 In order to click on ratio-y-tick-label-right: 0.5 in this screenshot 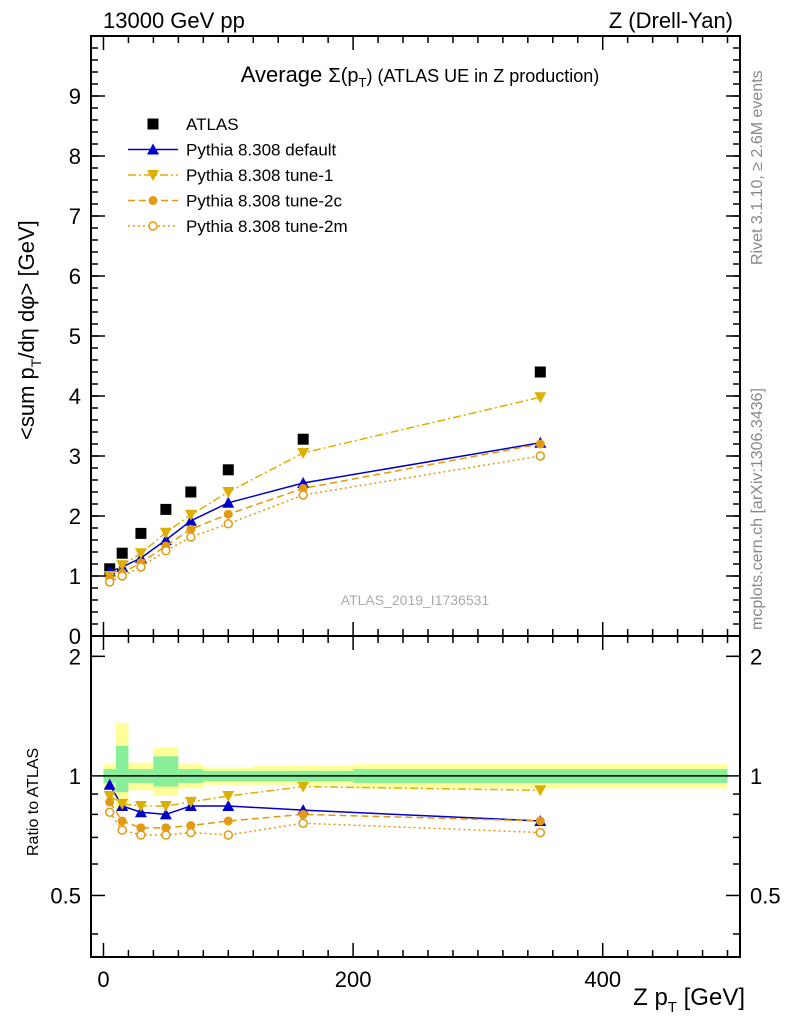, I will do `click(765, 895)`.